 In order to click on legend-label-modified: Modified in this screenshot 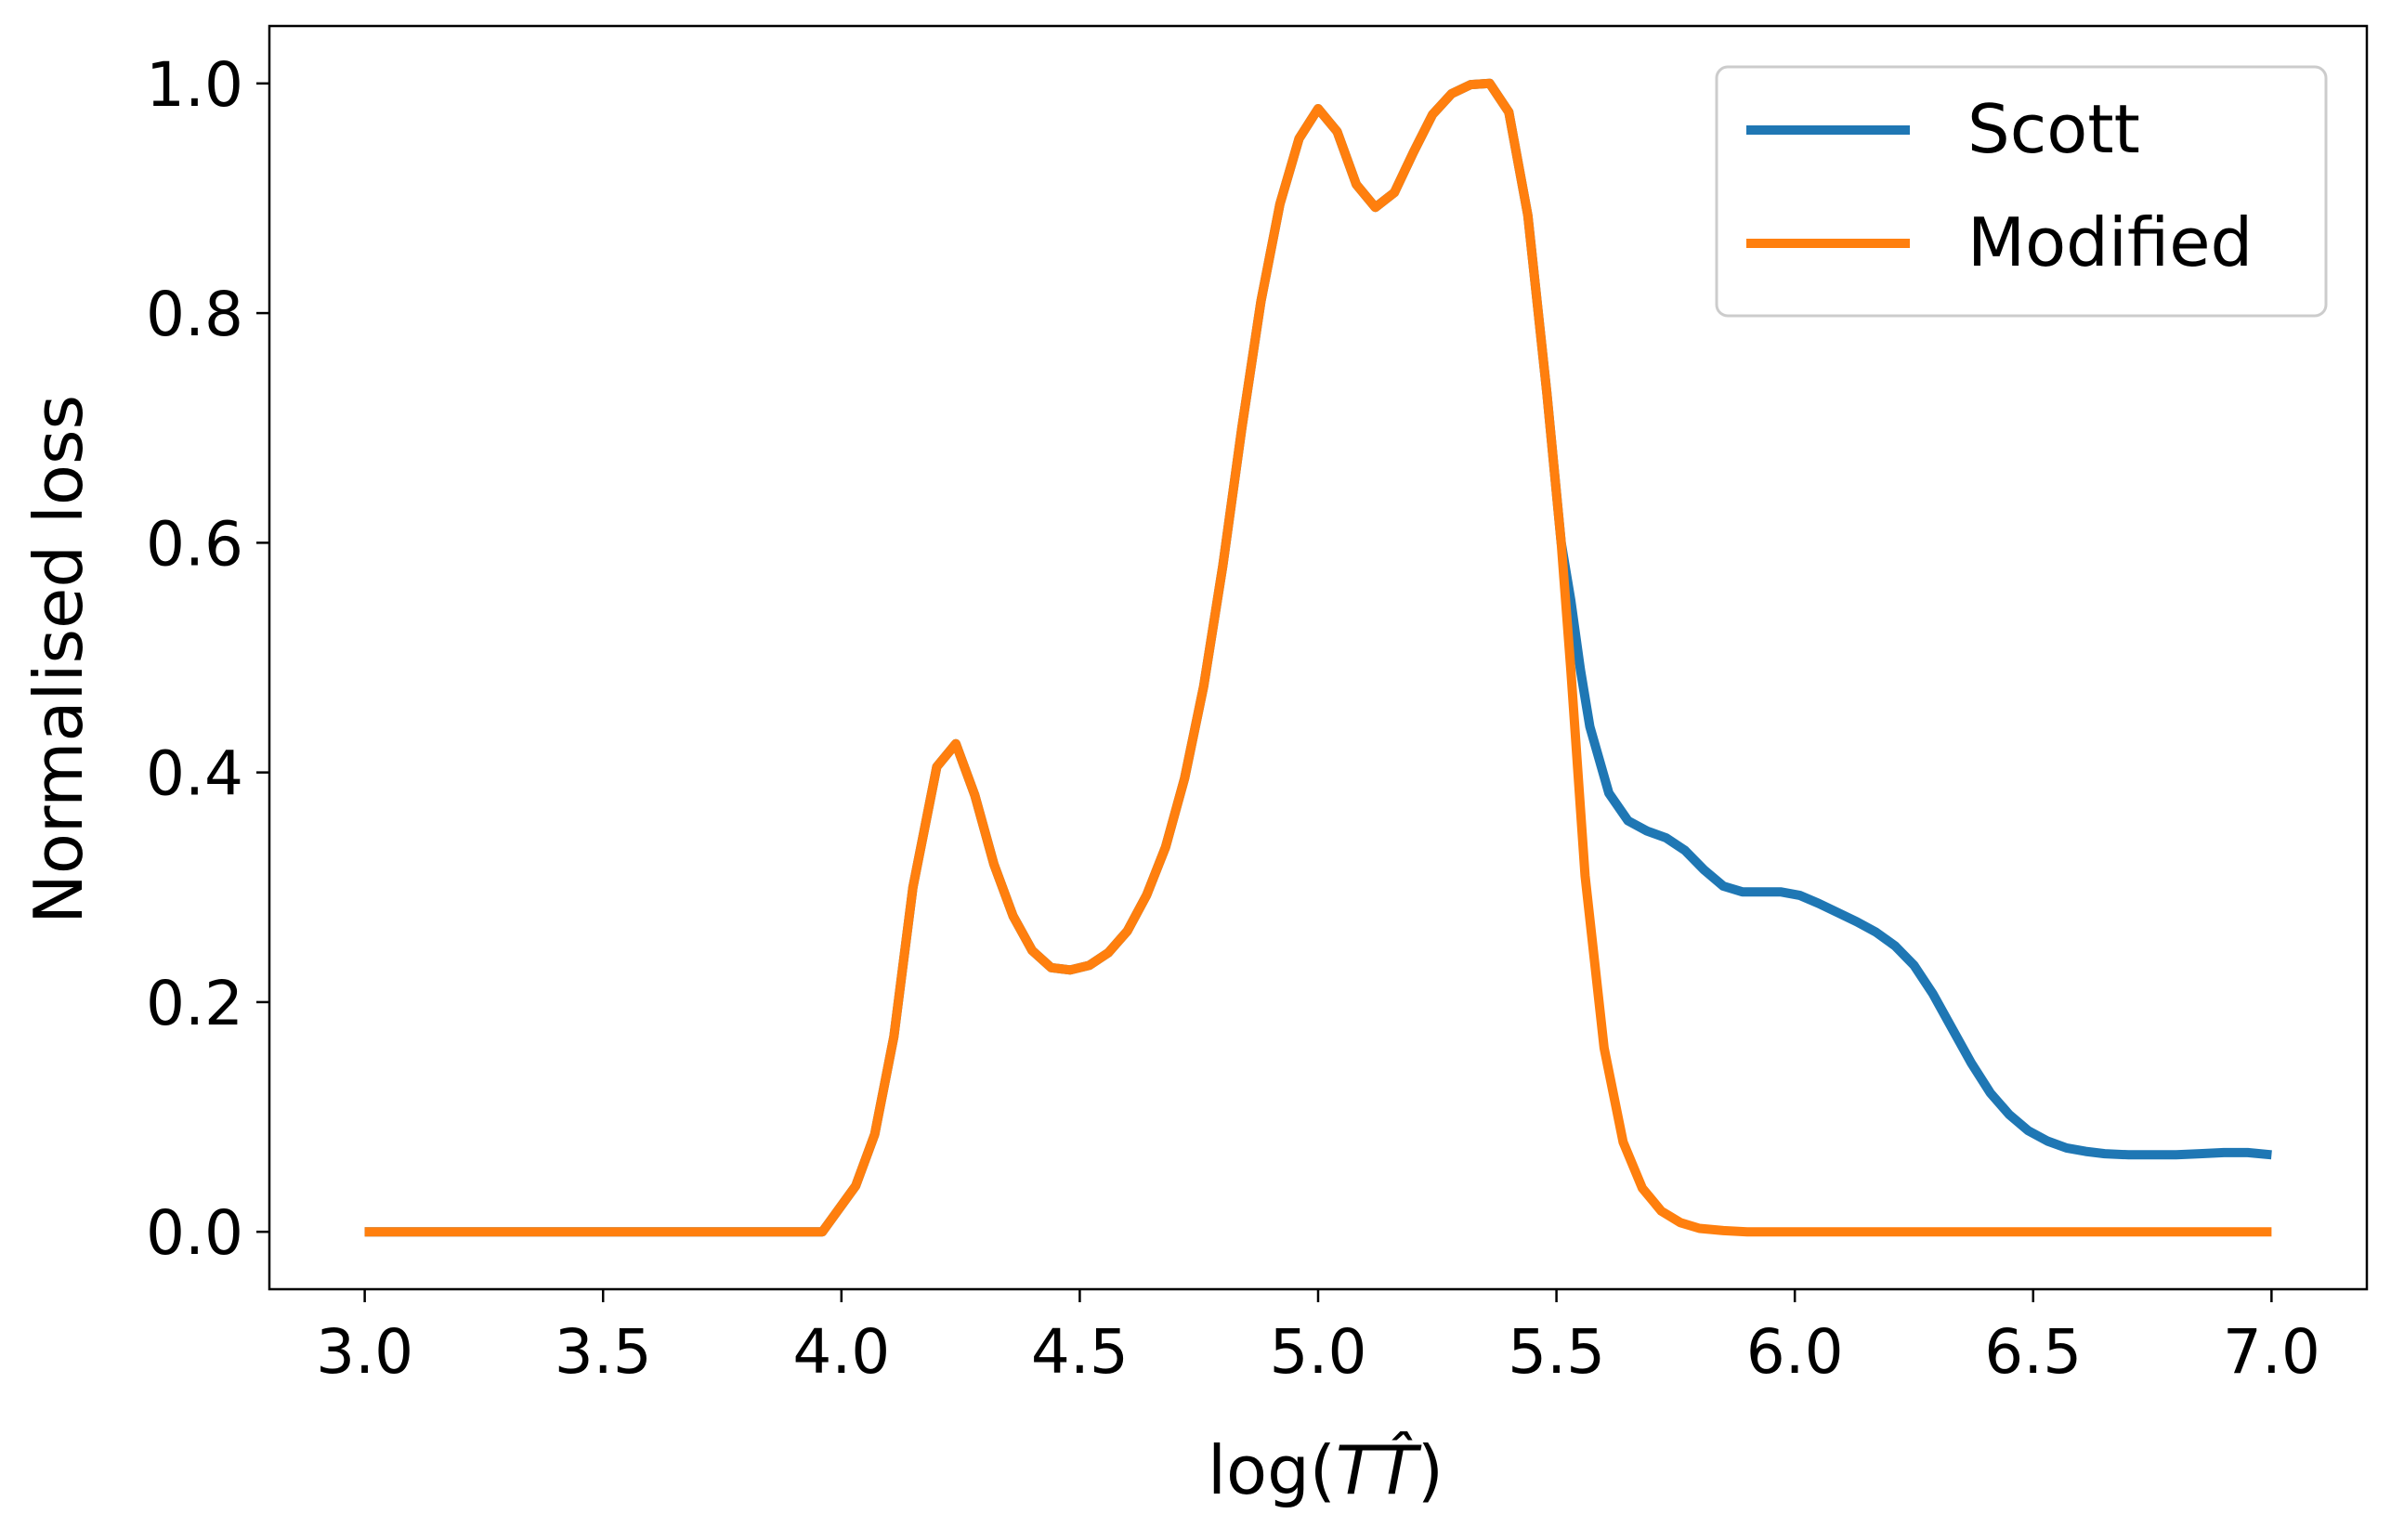, I will do `click(2110, 242)`.